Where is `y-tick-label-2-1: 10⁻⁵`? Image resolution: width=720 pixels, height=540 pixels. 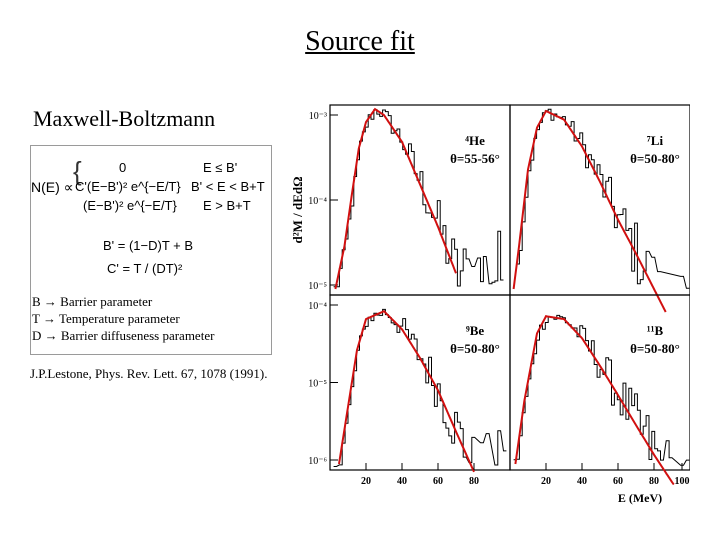
y-tick-label-2-1: 10⁻⁵ is located at coordinates (317, 384).